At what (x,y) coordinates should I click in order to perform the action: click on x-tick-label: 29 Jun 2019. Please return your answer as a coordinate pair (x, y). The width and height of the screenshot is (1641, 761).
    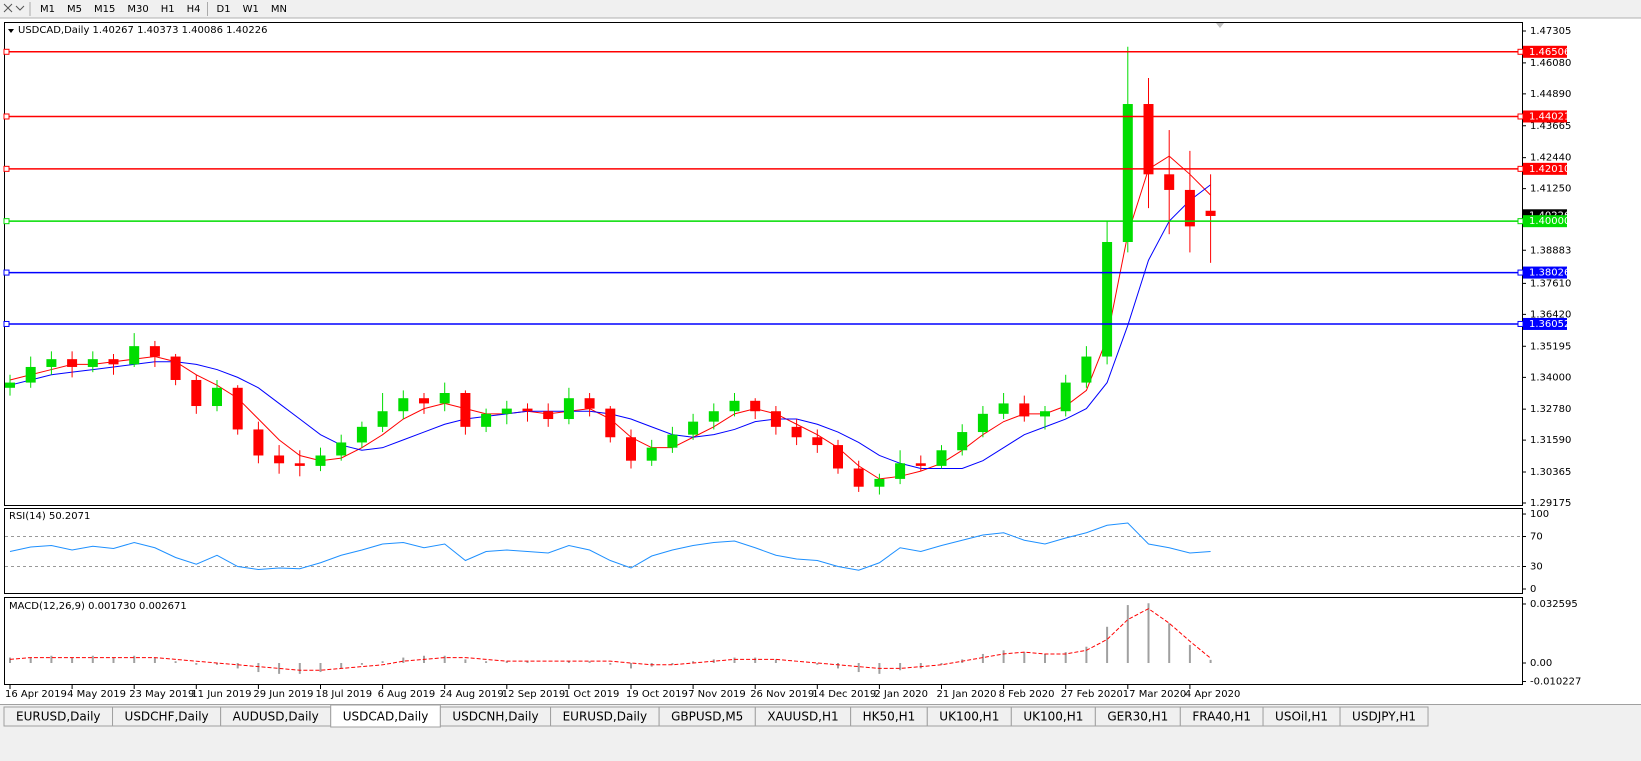
    Looking at the image, I should click on (283, 694).